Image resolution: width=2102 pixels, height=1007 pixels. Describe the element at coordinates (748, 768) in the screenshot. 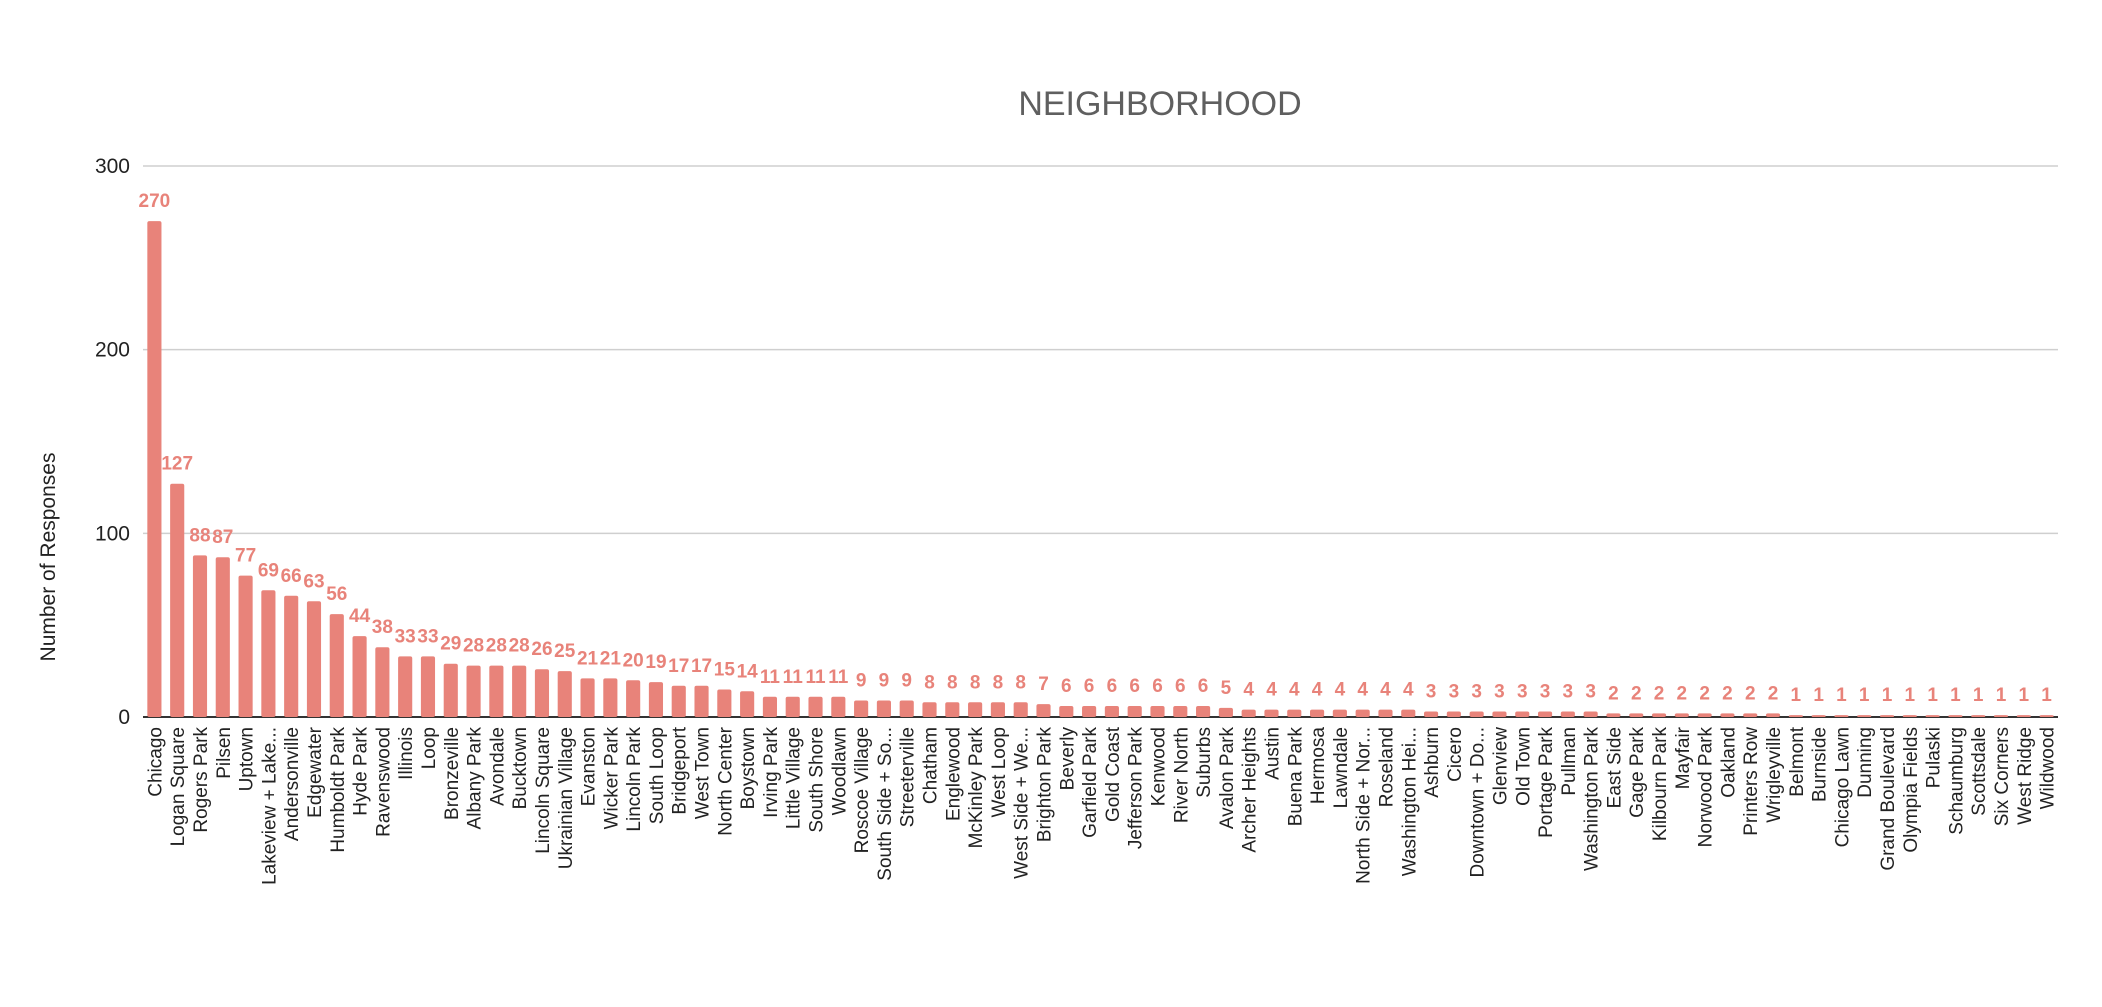

I see `x-tick-label: Boystown` at that location.